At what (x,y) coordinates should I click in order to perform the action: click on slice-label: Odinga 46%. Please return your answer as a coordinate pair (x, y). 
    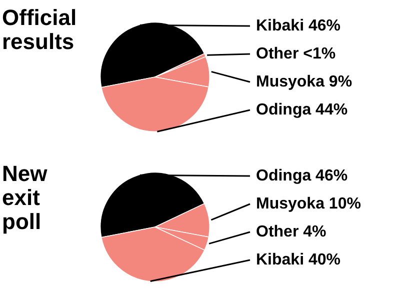
    Looking at the image, I should click on (302, 175).